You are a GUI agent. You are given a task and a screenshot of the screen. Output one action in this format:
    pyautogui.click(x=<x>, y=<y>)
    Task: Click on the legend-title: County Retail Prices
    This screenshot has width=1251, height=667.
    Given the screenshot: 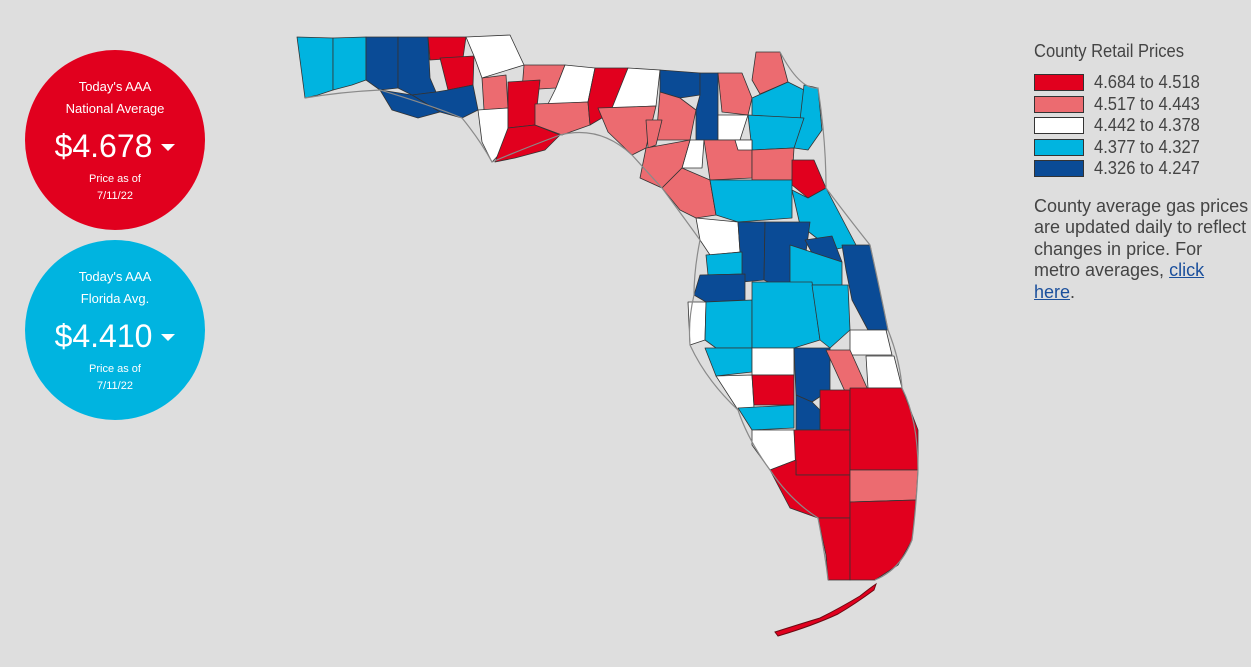 What is the action you would take?
    pyautogui.click(x=1109, y=51)
    